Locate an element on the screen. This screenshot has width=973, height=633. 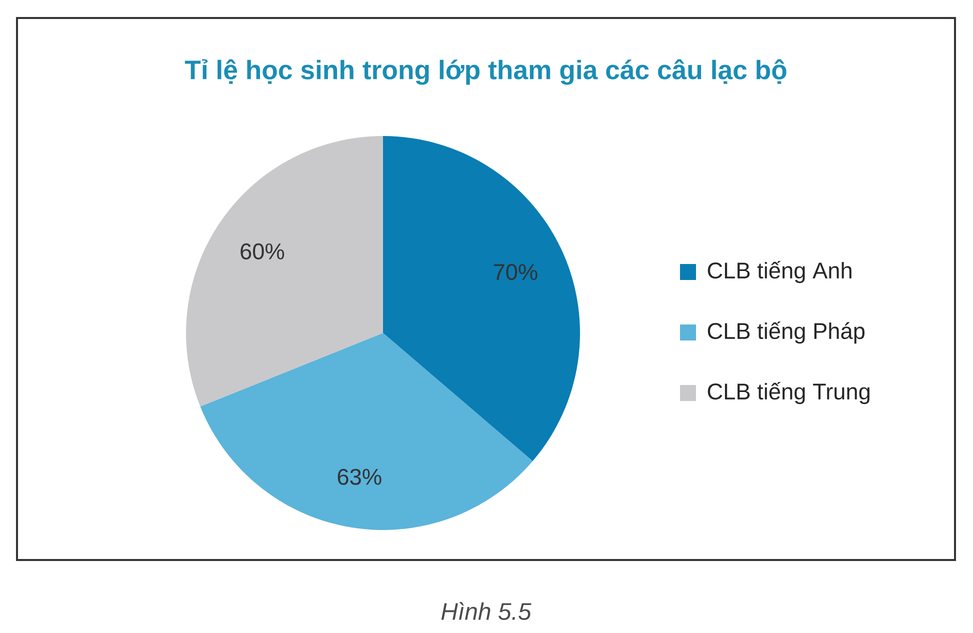
chart-title: Tỉ lệ học sinh trong lớp tham gia các câu lạc bộ is located at coordinates (485, 72).